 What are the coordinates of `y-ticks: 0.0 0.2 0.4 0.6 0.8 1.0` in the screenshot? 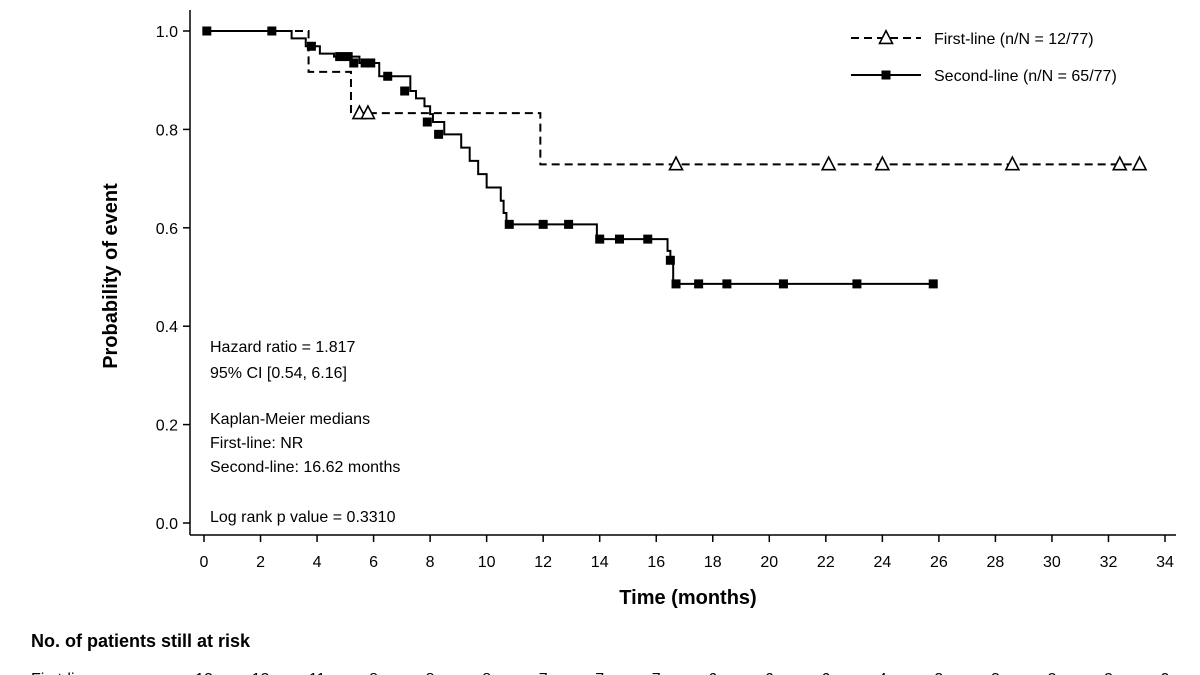 It's located at (173, 278).